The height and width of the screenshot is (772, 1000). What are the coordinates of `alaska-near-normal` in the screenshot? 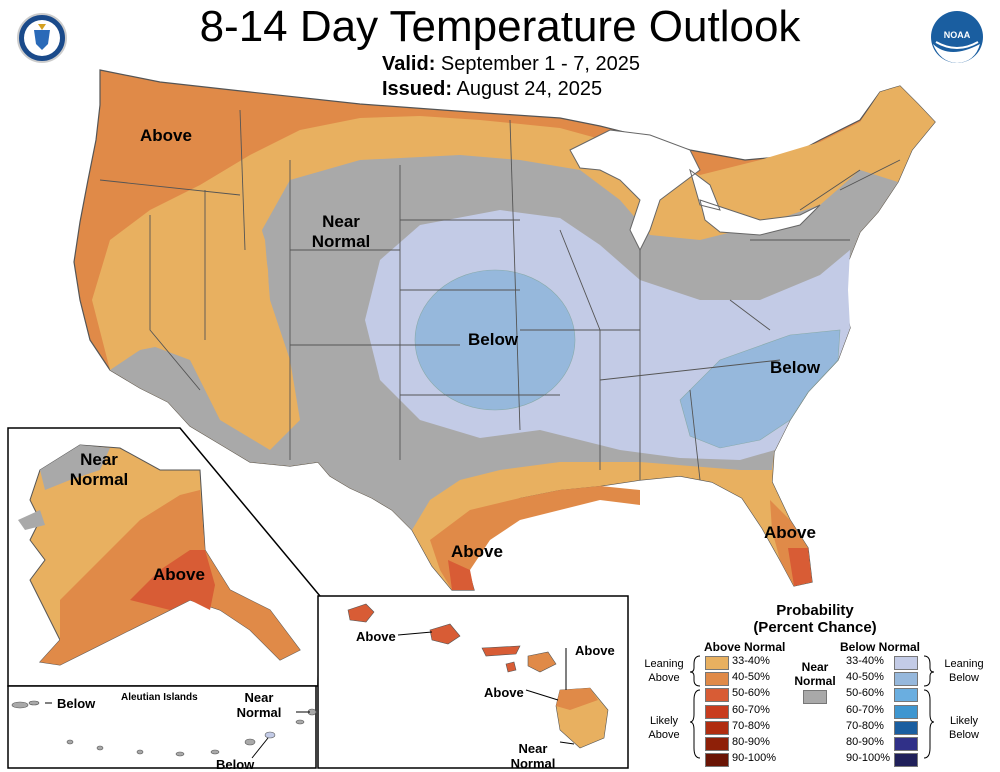 It's located at (64, 487).